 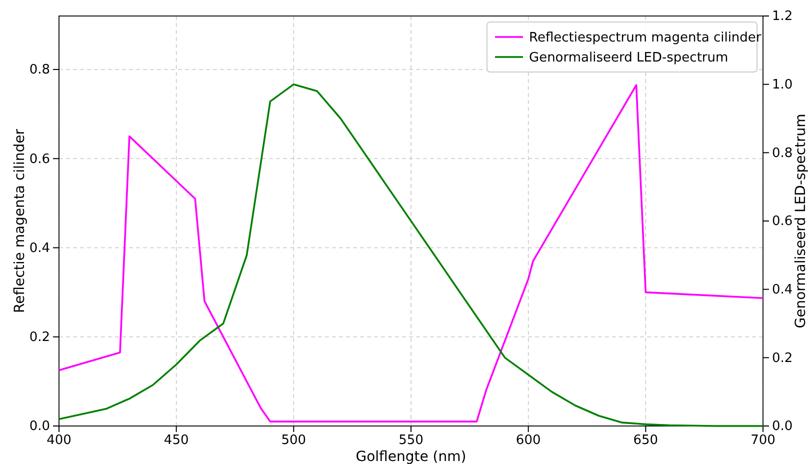 I want to click on y2-tick-label: 0.0, so click(x=782, y=426).